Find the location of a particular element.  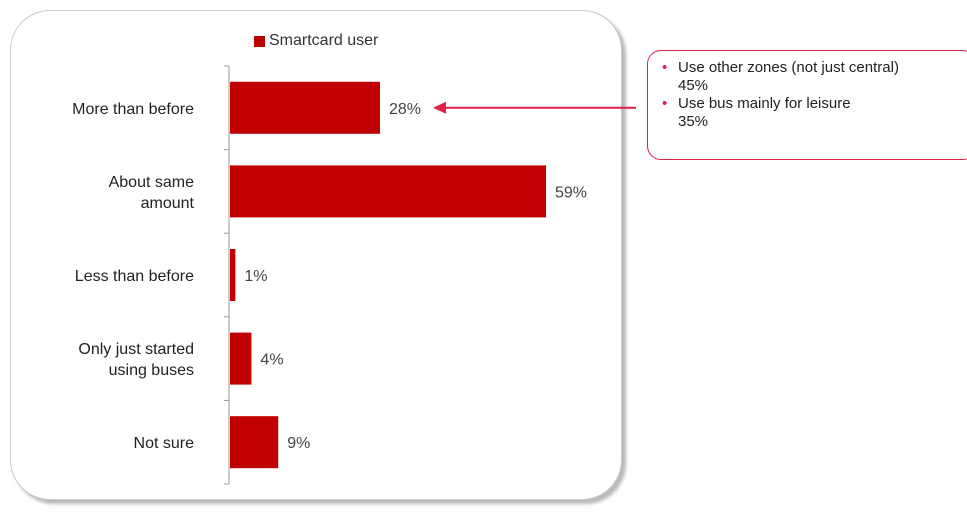

category-label: About same amount is located at coordinates (152, 193).